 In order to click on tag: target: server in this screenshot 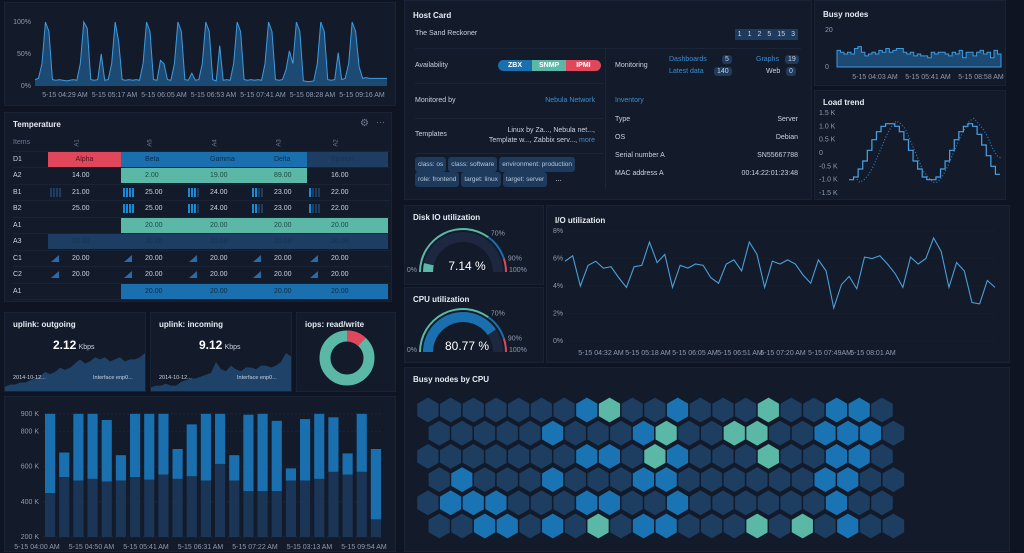, I will do `click(525, 179)`.